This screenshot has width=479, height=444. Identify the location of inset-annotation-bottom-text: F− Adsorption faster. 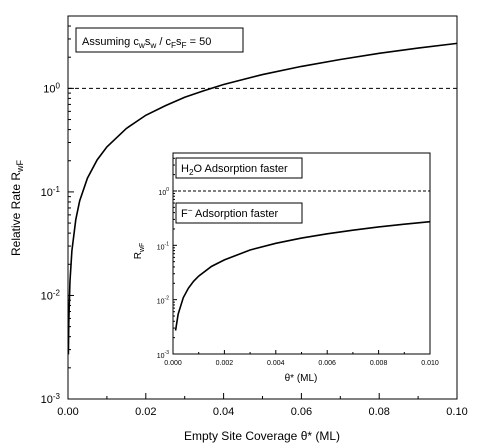
(230, 213).